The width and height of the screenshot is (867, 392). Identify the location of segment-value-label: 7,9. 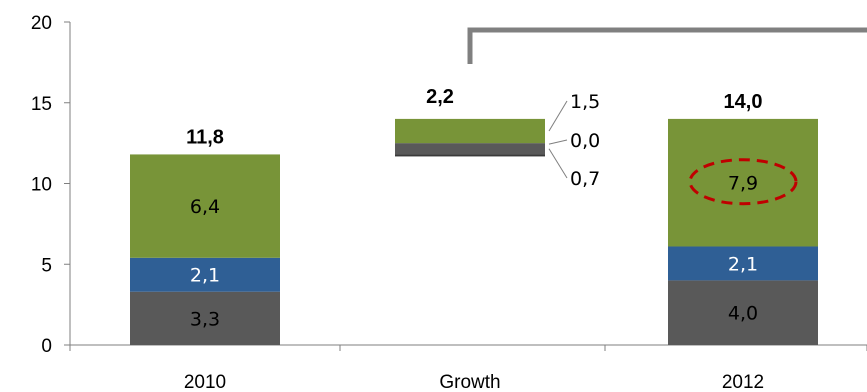
(743, 184).